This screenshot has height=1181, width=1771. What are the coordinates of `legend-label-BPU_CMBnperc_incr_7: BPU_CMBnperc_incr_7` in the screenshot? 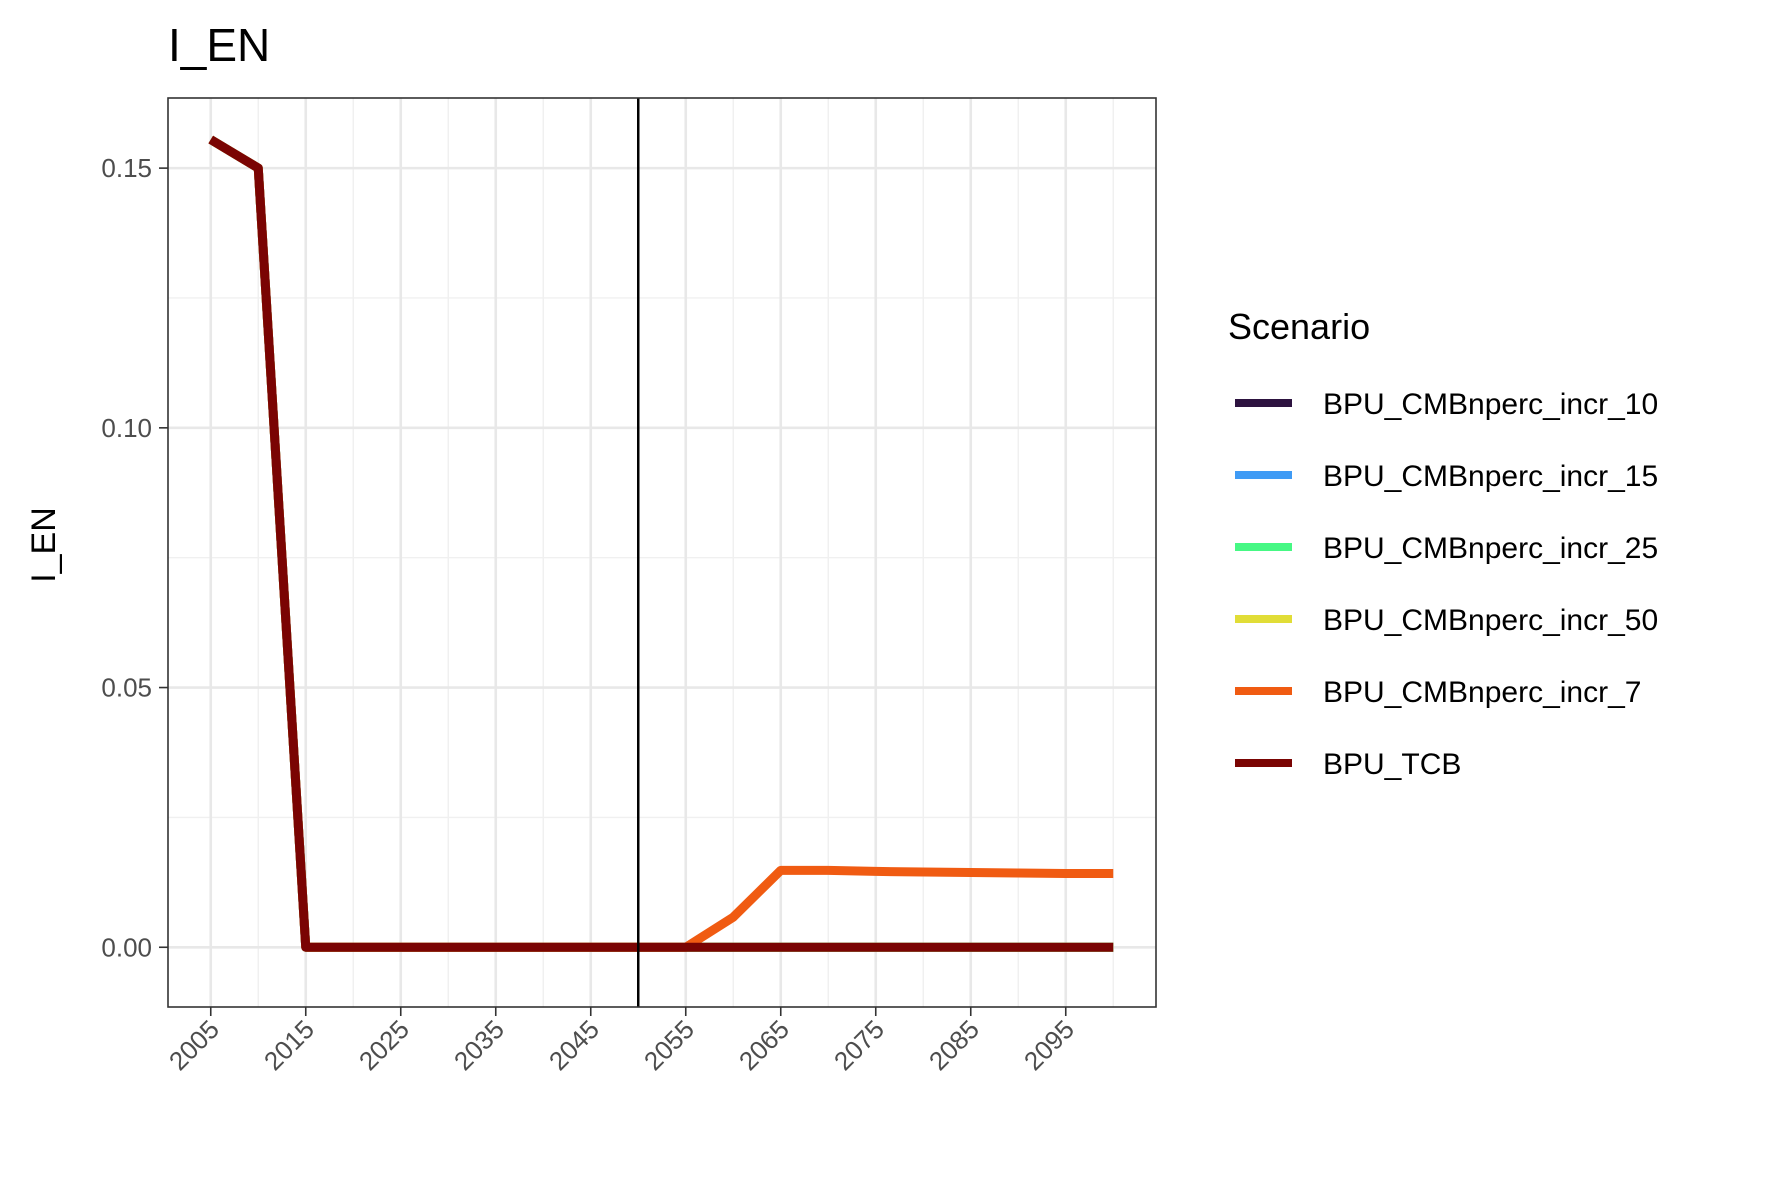 It's located at (1482, 692).